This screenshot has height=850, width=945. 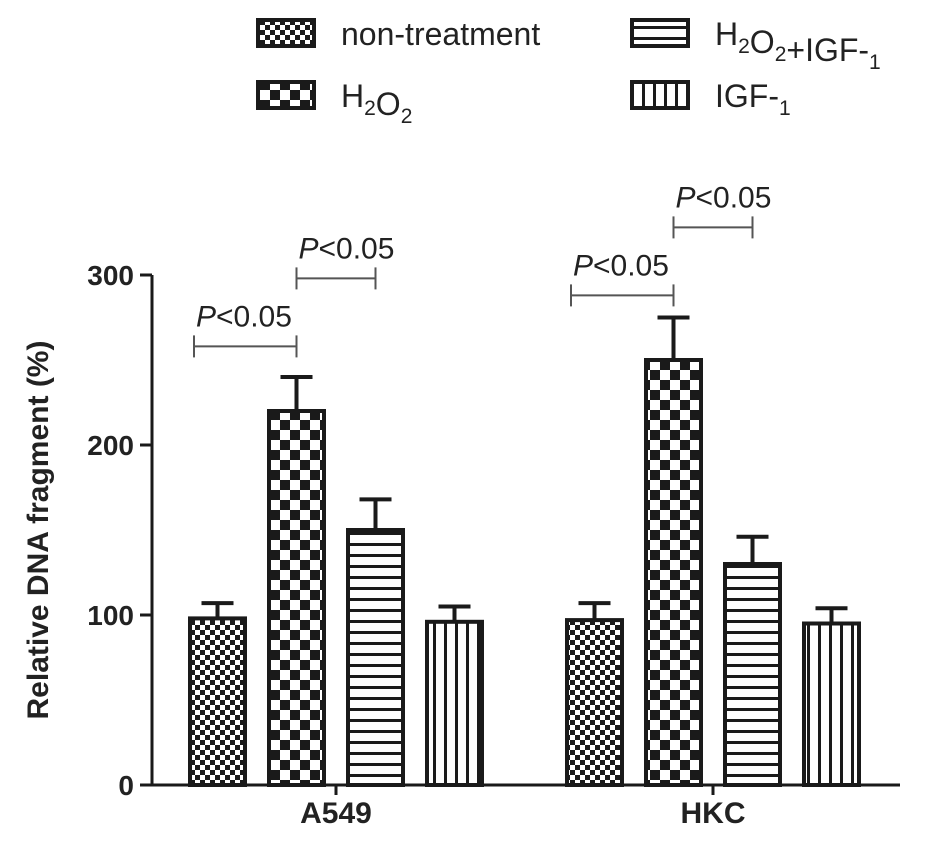 I want to click on legend-label: IGF-1, so click(x=753, y=99).